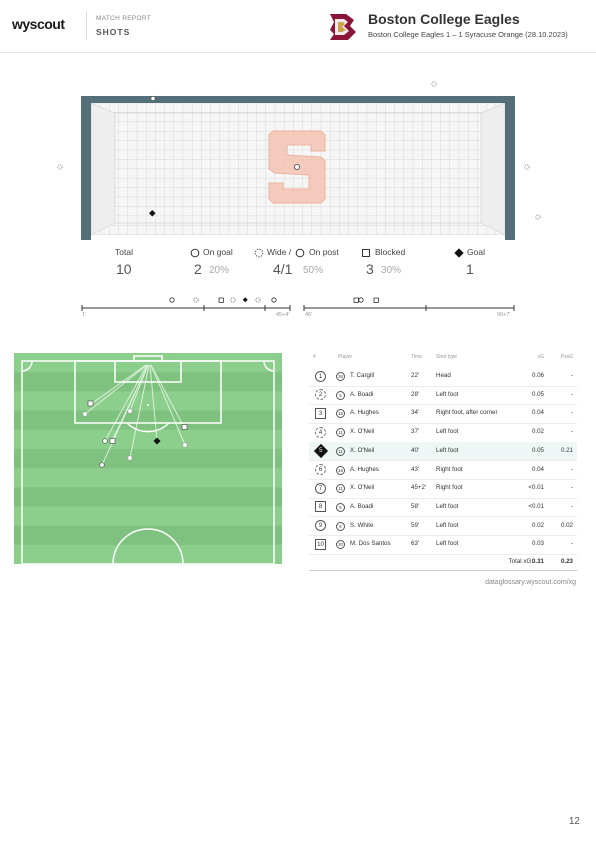 Image resolution: width=596 pixels, height=842 pixels. Describe the element at coordinates (530, 582) in the screenshot. I see `xg-footnote: dataglossary.wyscout.com/xg` at that location.